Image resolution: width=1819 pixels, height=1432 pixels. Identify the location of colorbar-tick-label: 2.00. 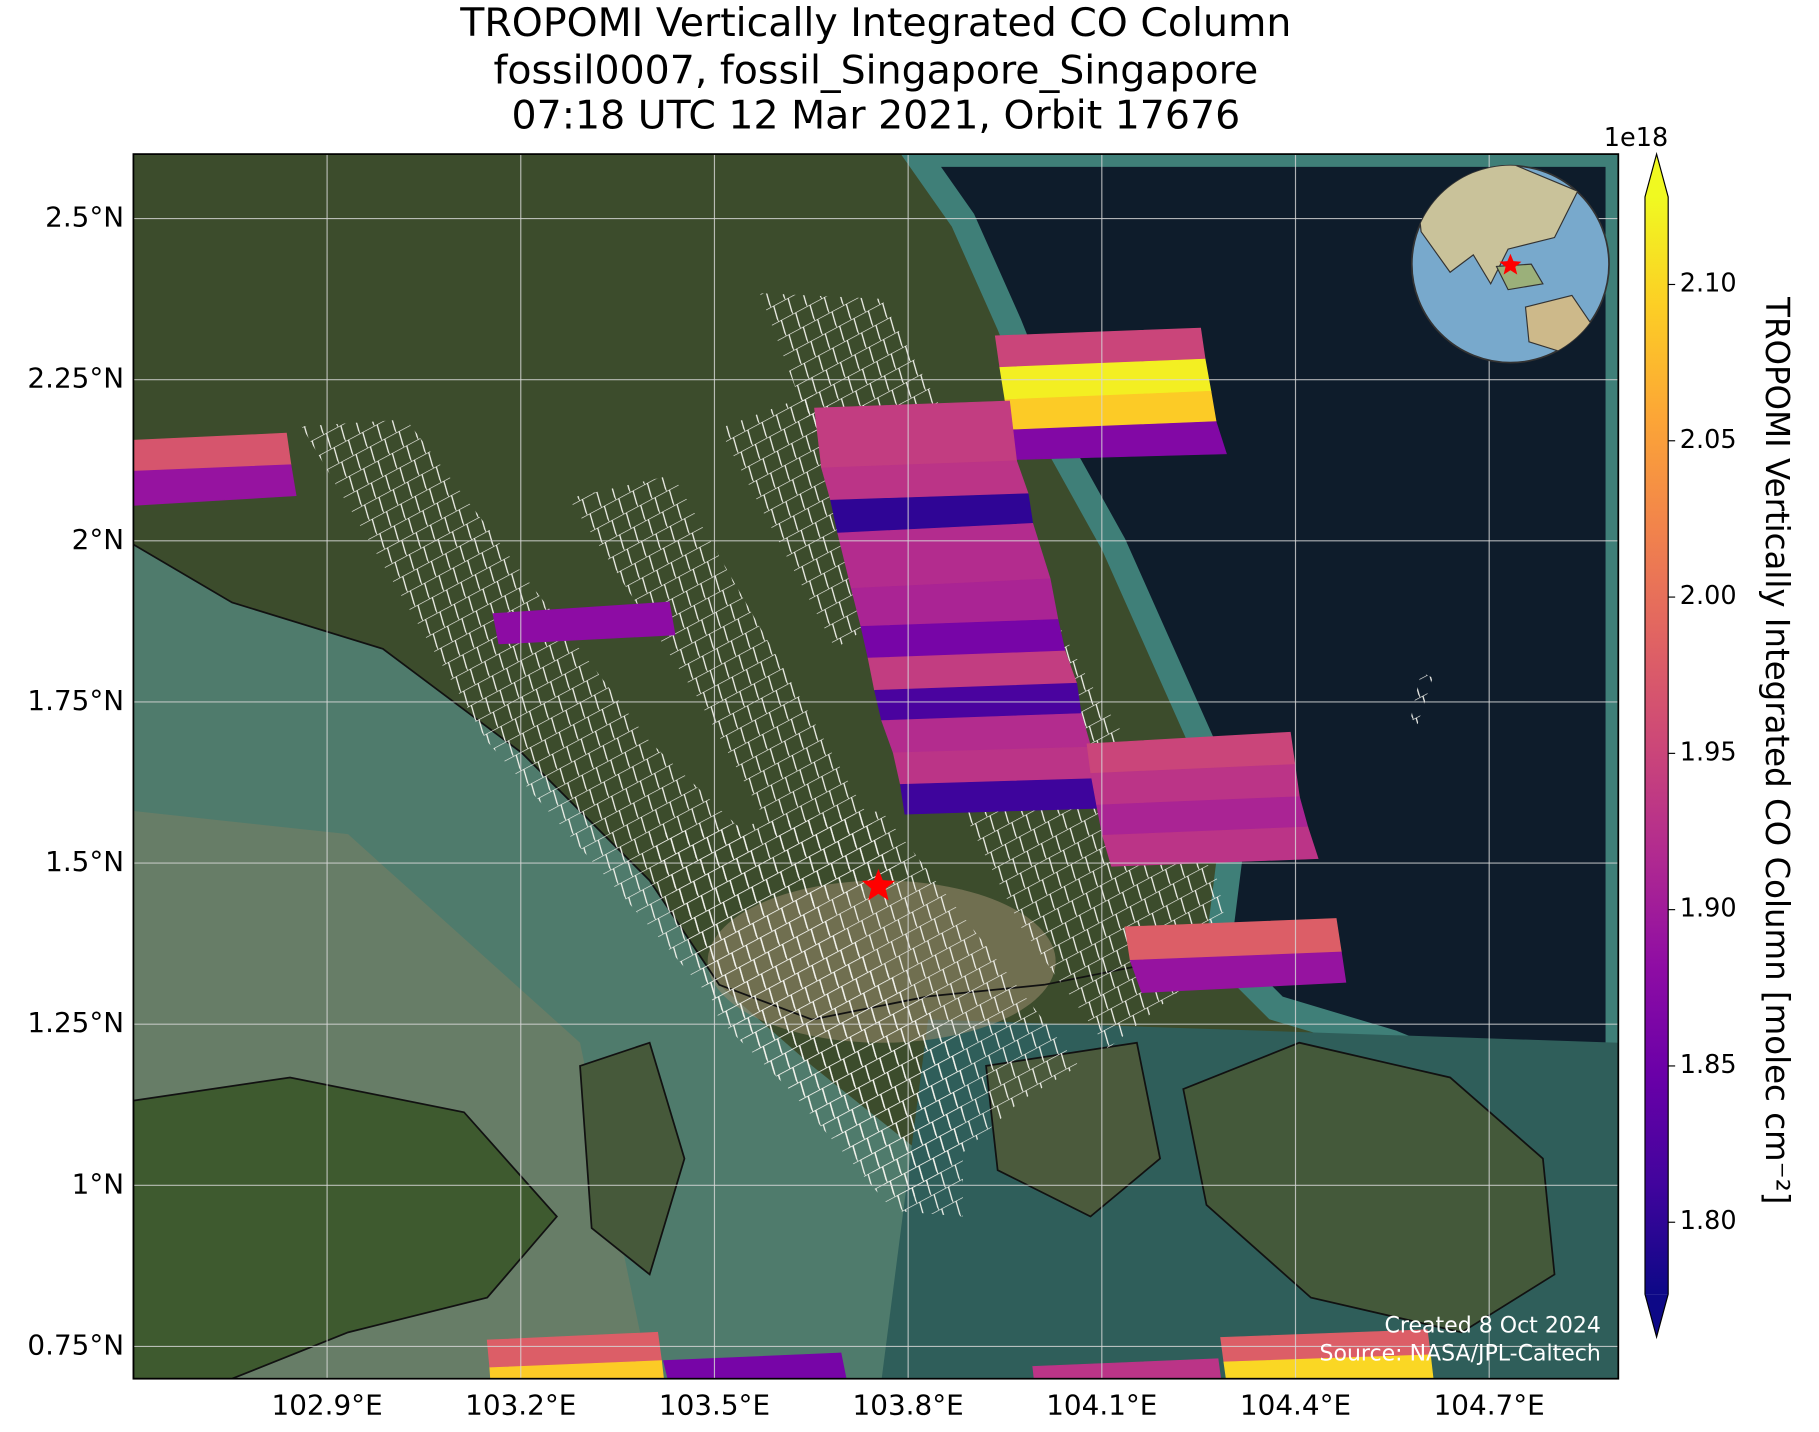
(1708, 596).